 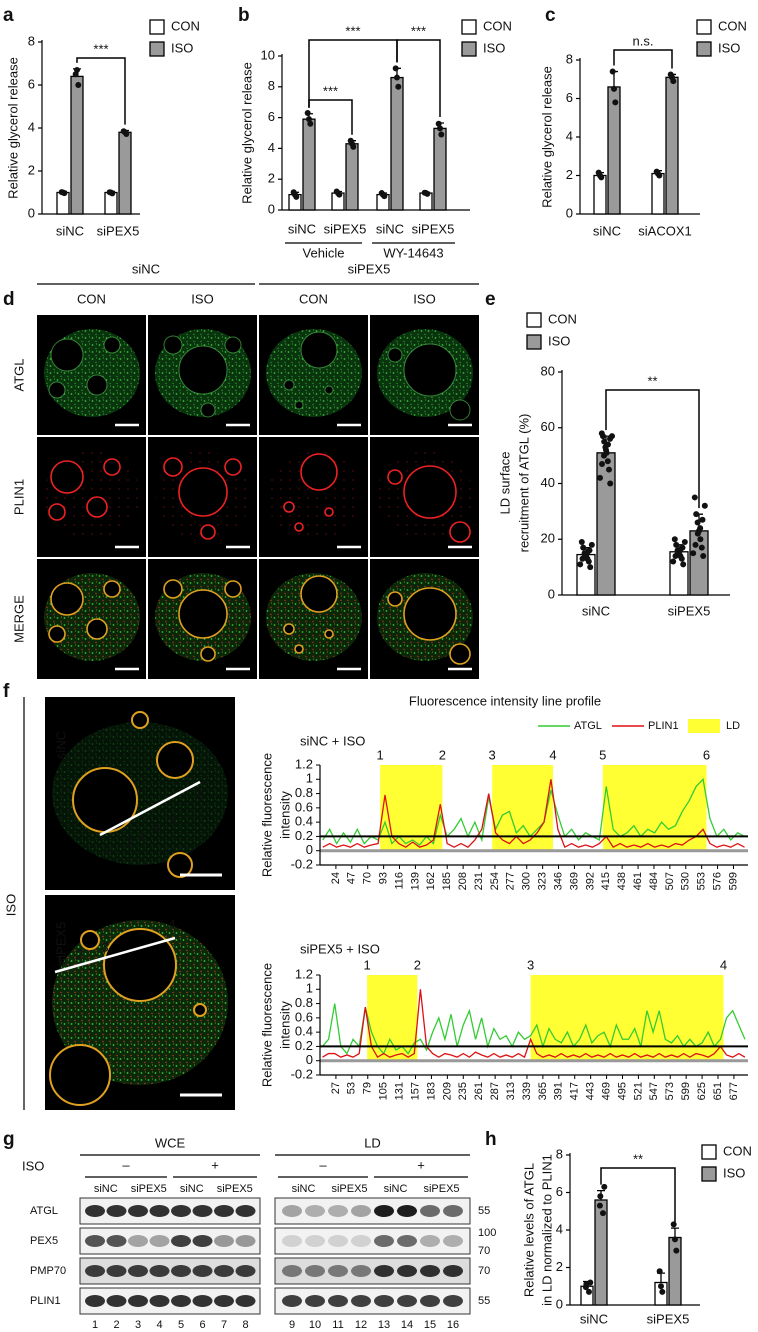 What do you see at coordinates (384, 1091) in the screenshot?
I see `x-tick-label: 105` at bounding box center [384, 1091].